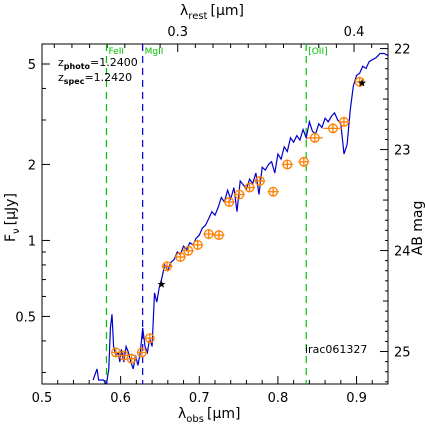 Image resolution: width=425 pixels, height=431 pixels. I want to click on x-axis-label: λobs [μm], so click(209, 415).